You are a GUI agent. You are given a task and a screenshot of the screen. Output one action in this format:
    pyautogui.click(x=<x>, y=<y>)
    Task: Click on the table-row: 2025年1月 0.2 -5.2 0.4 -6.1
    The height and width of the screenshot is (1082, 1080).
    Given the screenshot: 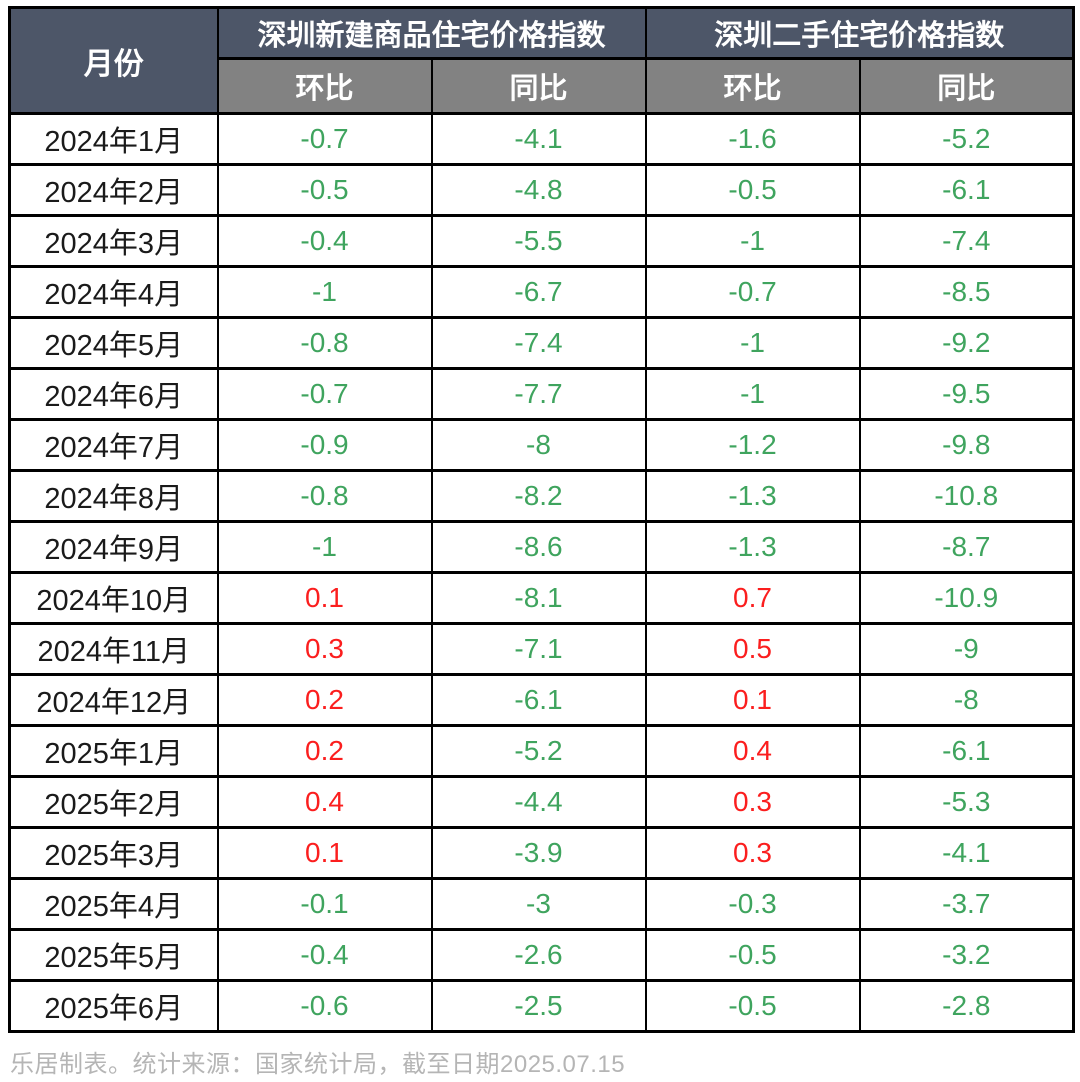 What is the action you would take?
    pyautogui.click(x=541, y=751)
    